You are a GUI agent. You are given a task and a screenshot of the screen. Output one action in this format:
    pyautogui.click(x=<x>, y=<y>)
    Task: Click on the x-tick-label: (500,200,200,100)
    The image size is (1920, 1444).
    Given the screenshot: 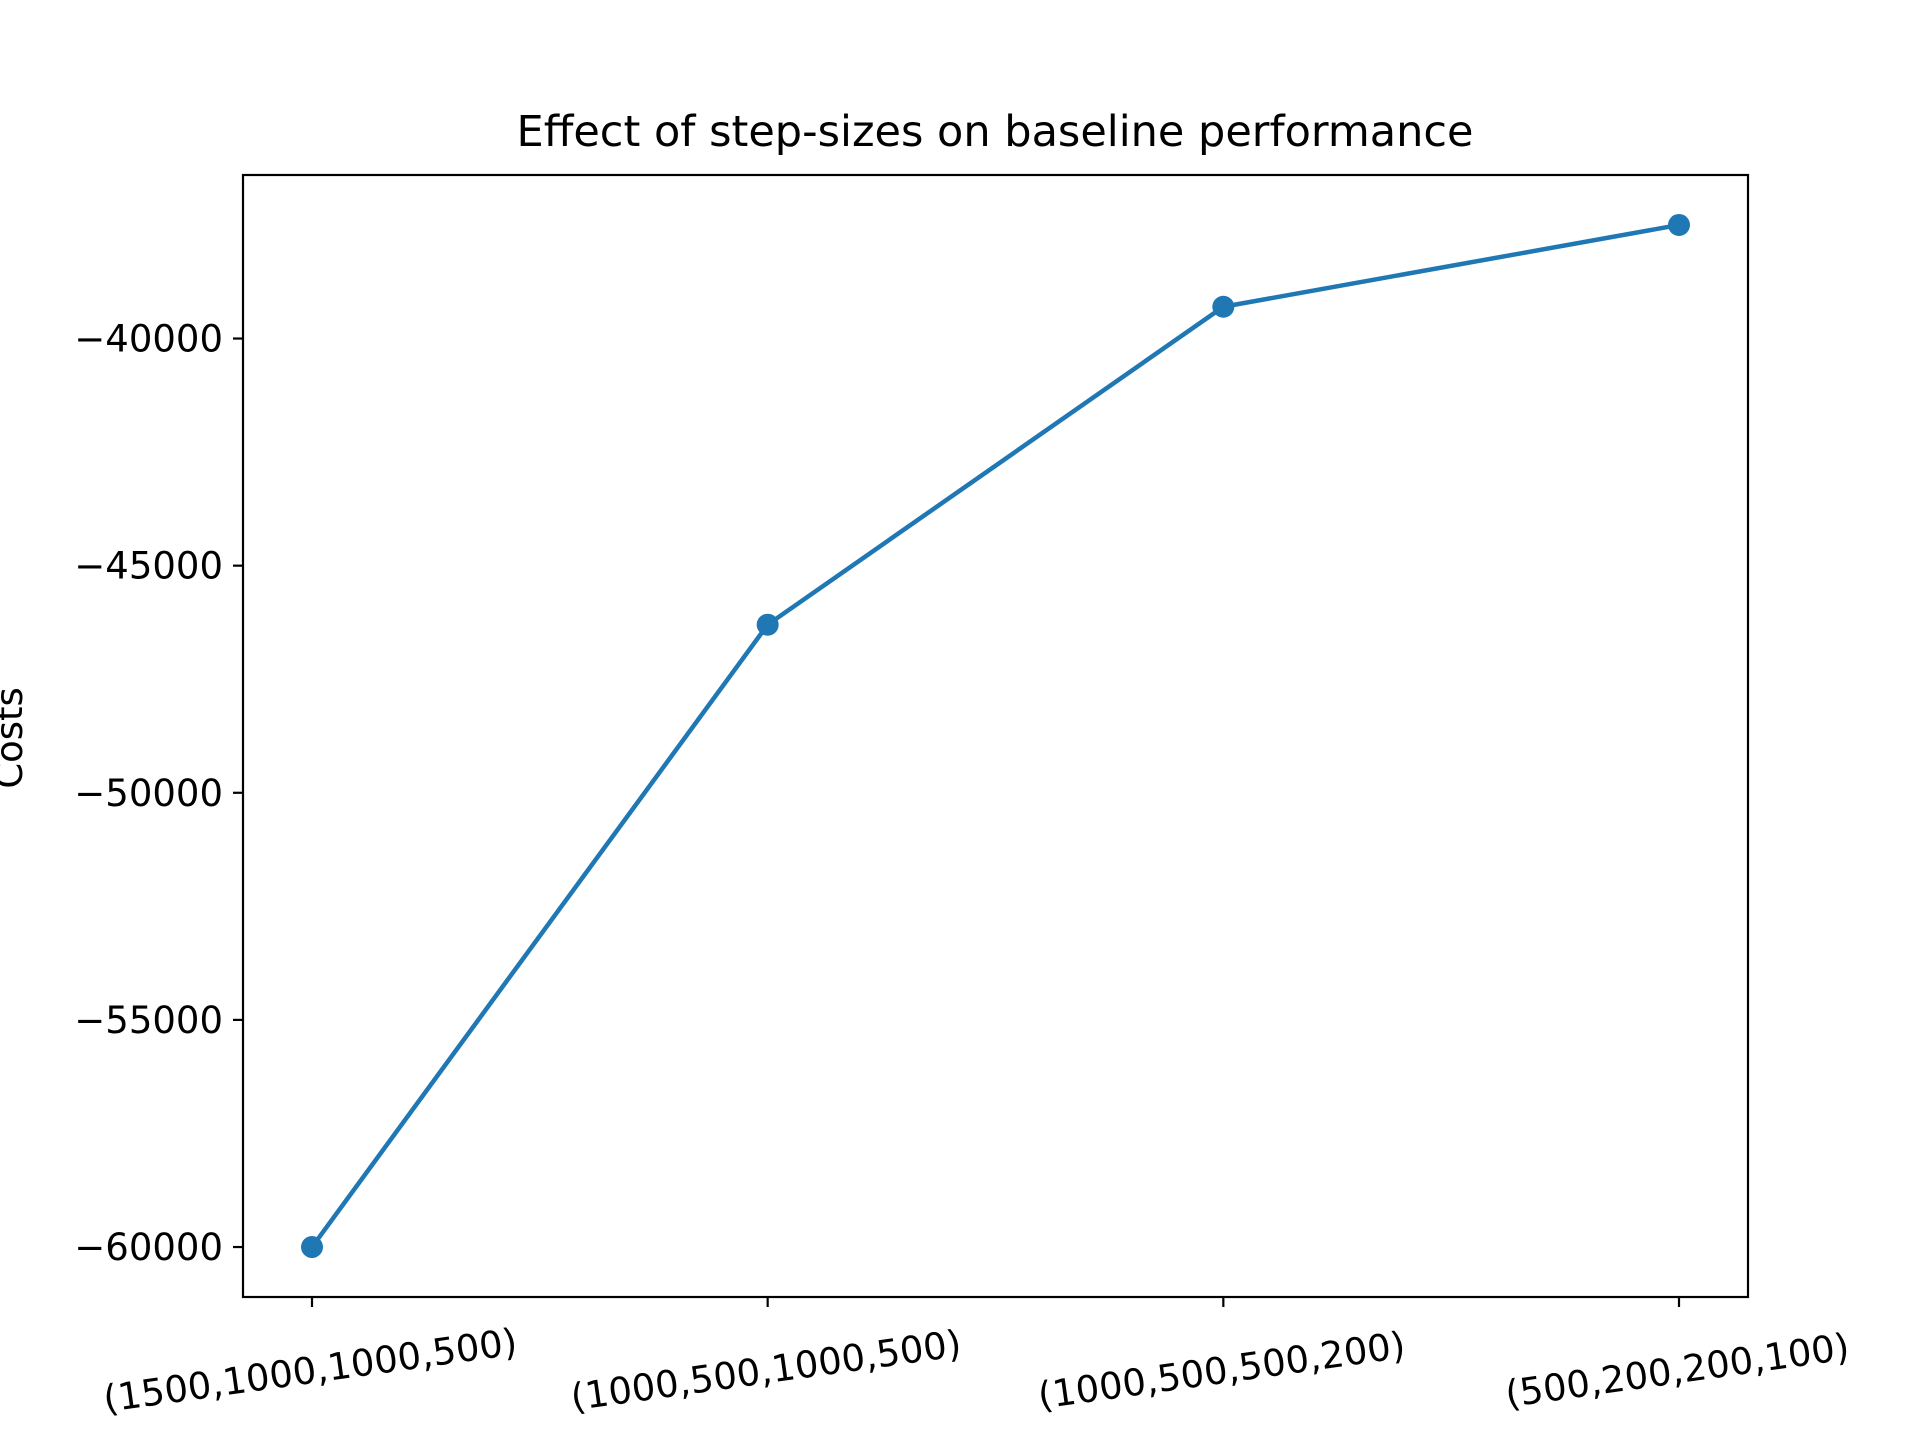 What is the action you would take?
    pyautogui.click(x=1677, y=1370)
    